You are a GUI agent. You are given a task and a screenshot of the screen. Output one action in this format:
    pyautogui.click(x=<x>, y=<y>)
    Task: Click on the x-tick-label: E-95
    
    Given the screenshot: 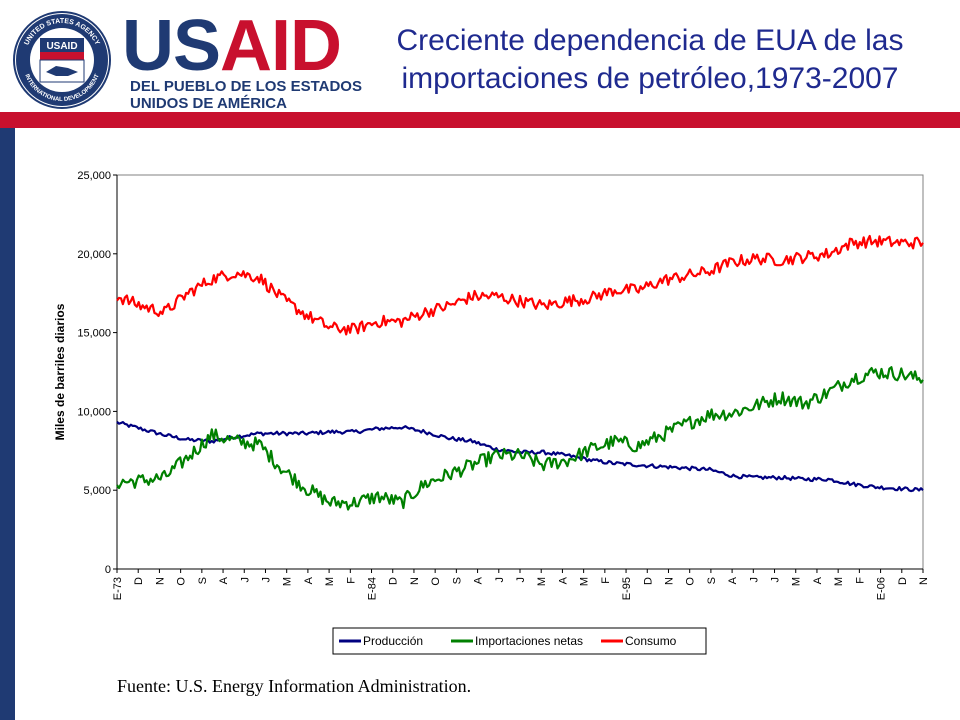 What is the action you would take?
    pyautogui.click(x=627, y=588)
    